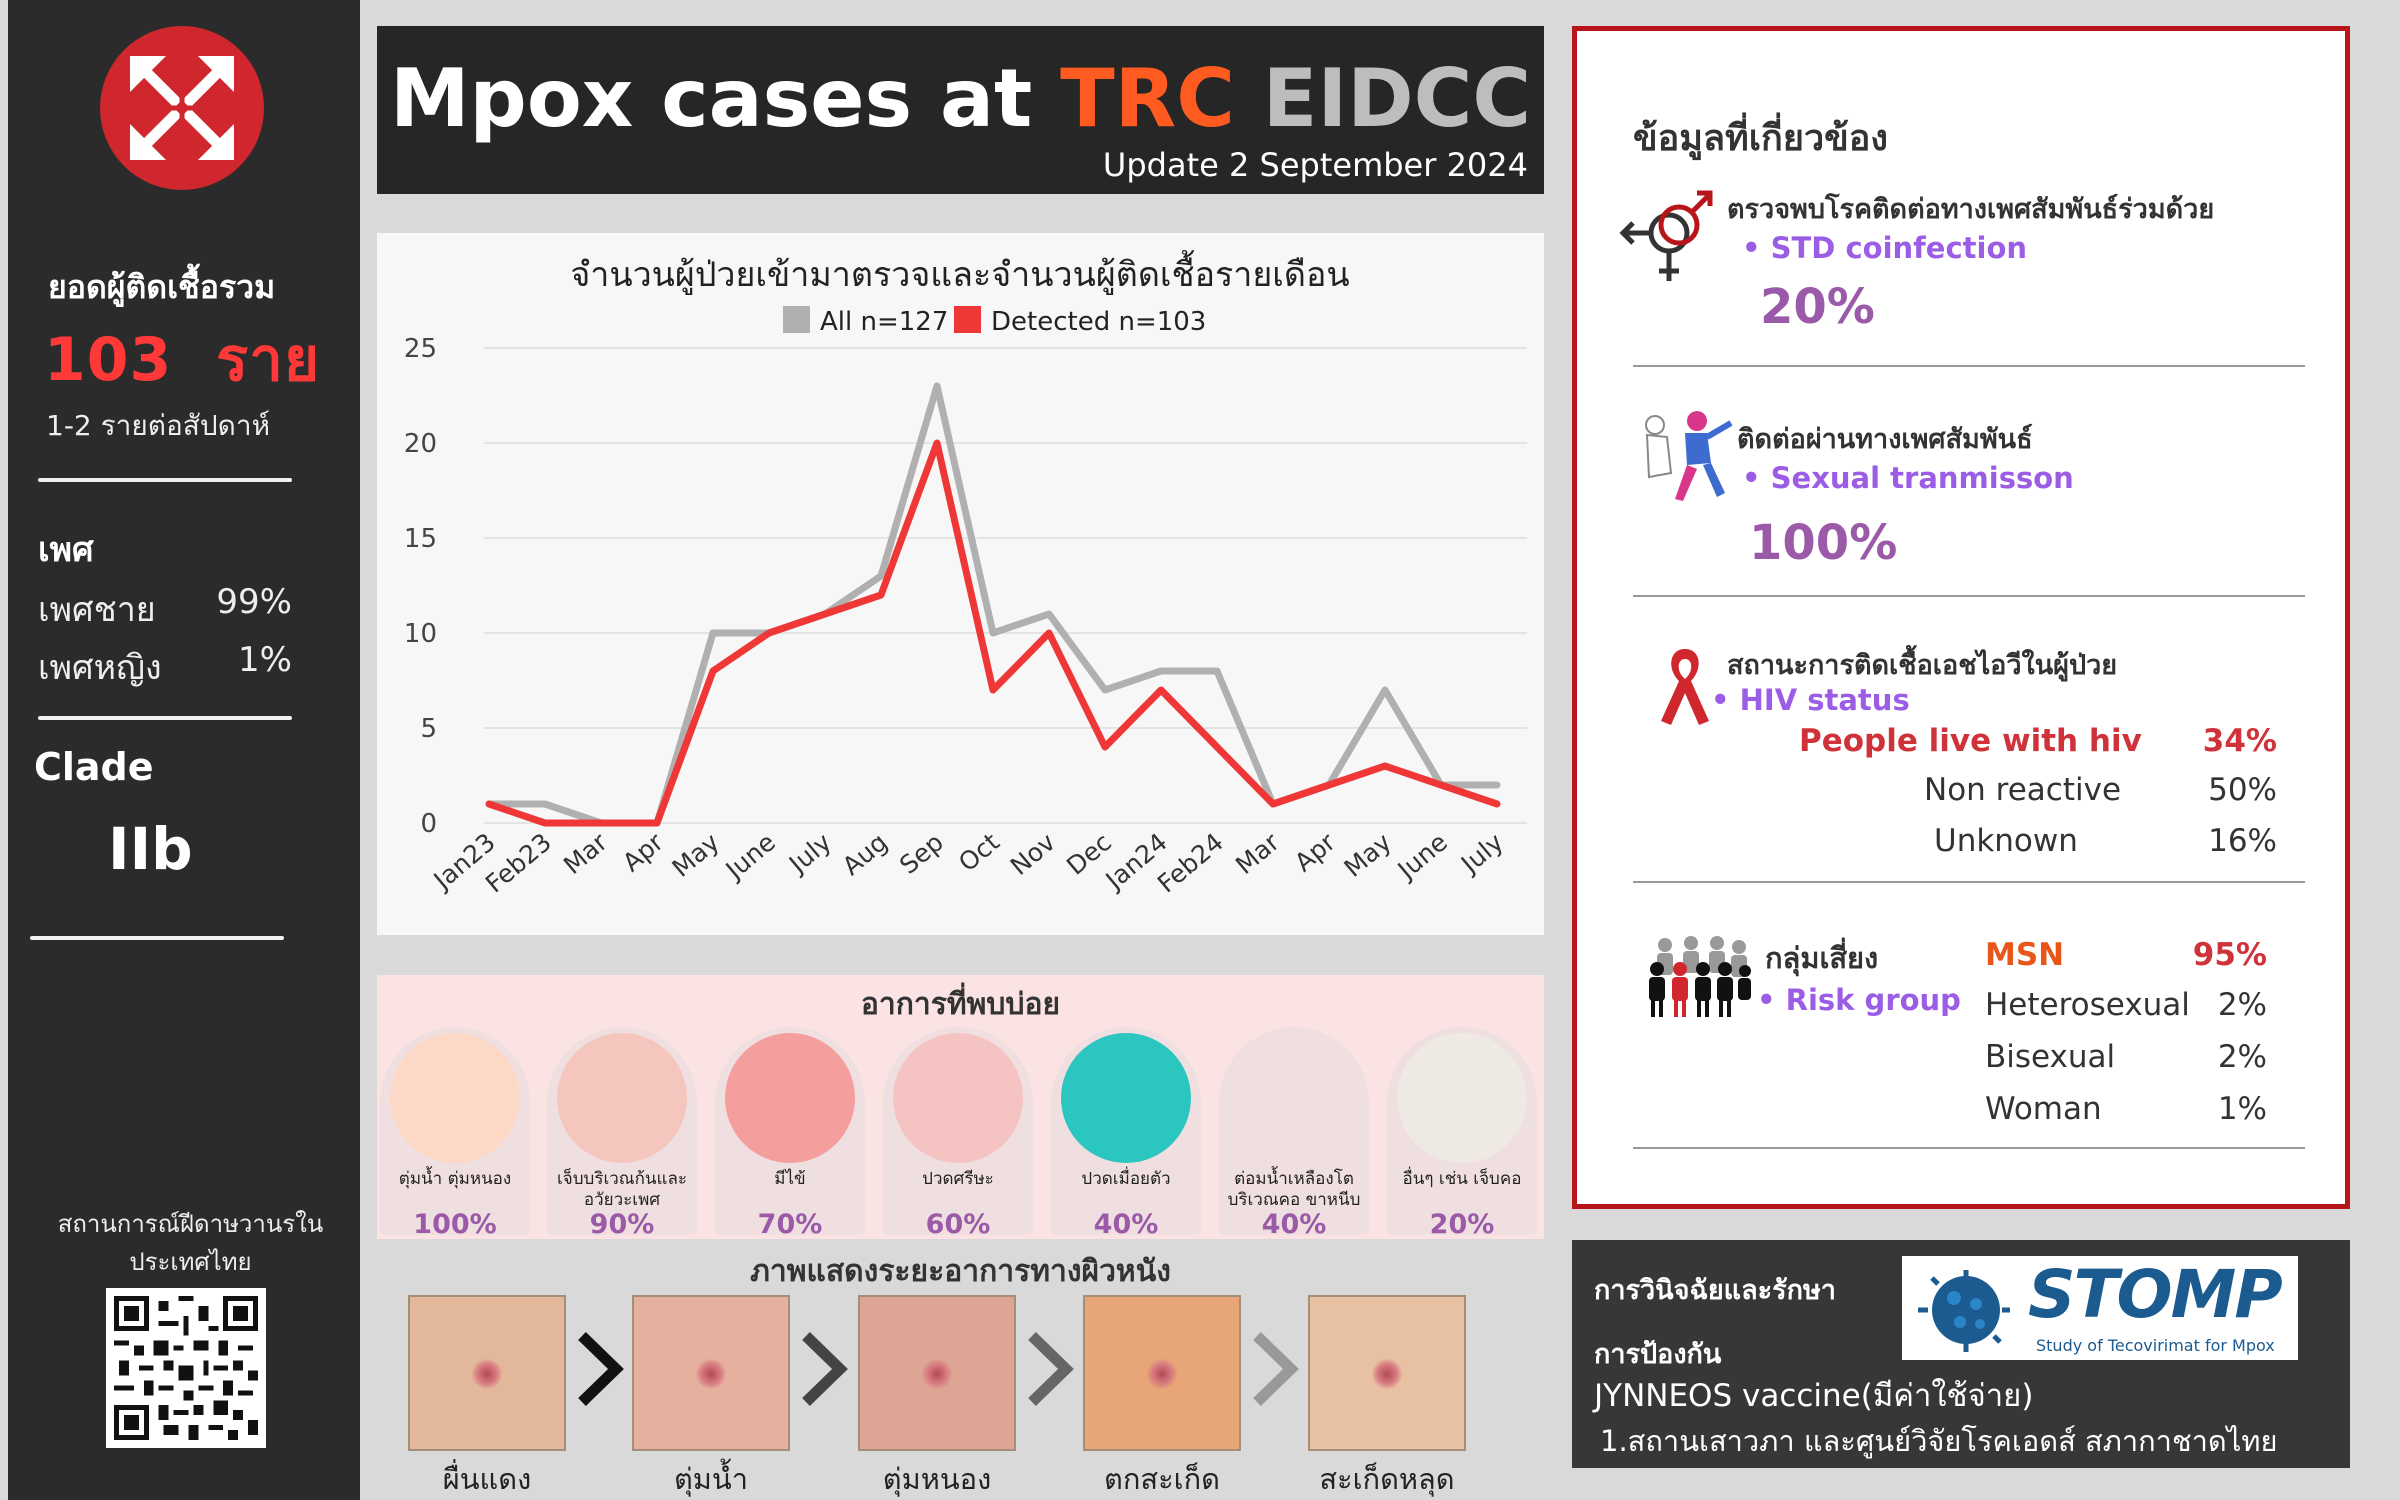 The height and width of the screenshot is (1500, 2400). Describe the element at coordinates (1970, 741) in the screenshot. I see `hiv-row-label: People live with hiv` at that location.